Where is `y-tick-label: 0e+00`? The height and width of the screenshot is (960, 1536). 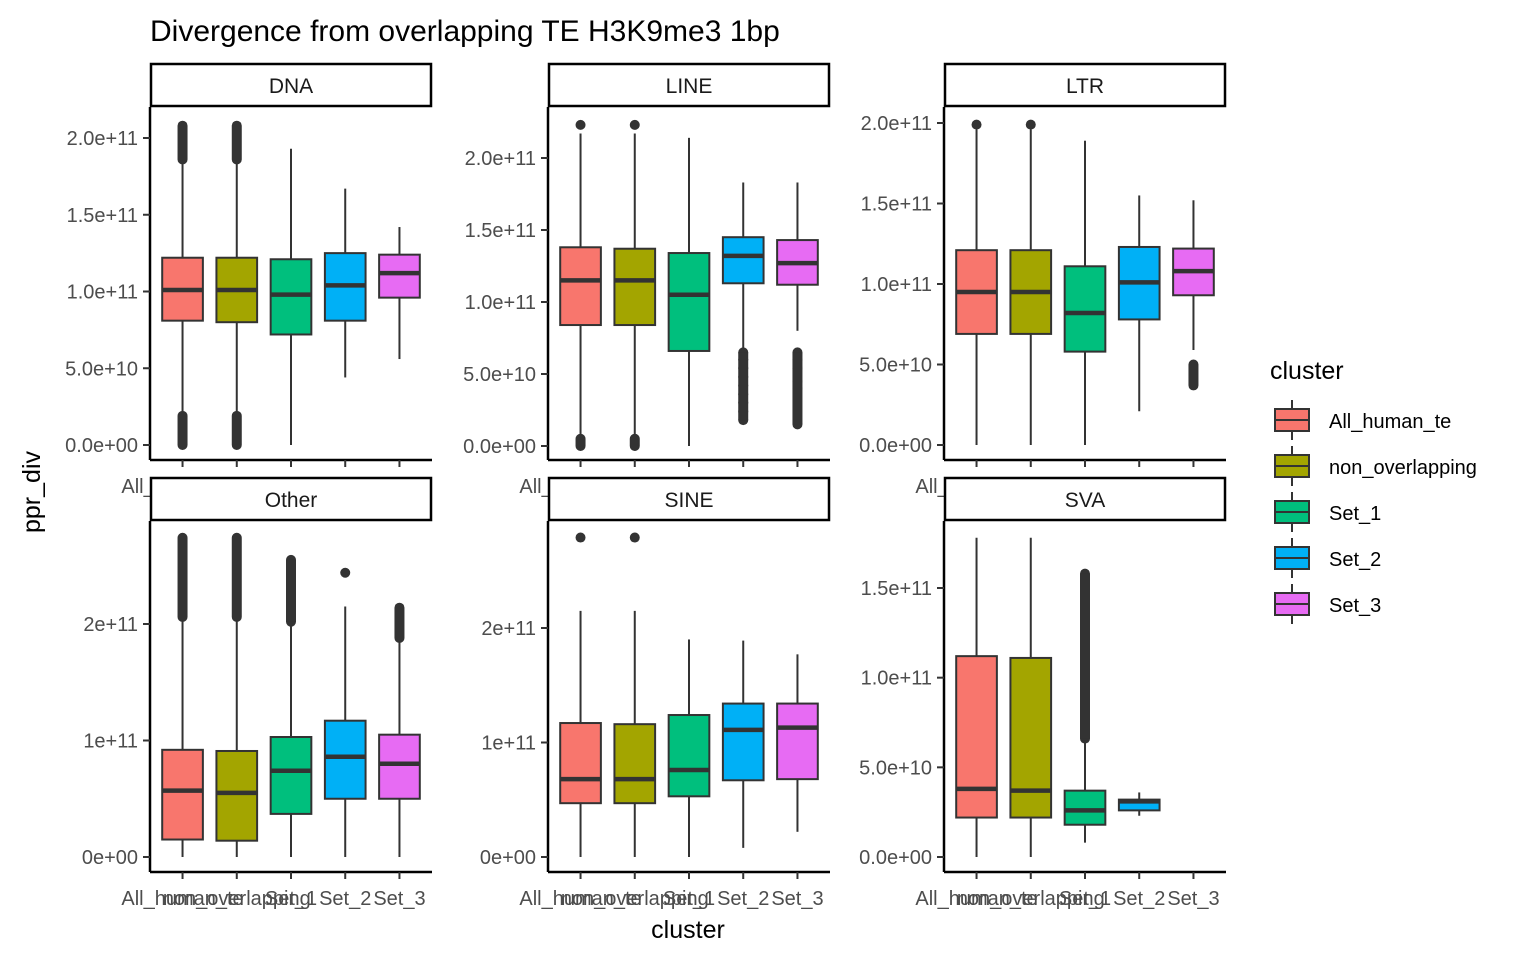
y-tick-label: 0e+00 is located at coordinates (508, 858).